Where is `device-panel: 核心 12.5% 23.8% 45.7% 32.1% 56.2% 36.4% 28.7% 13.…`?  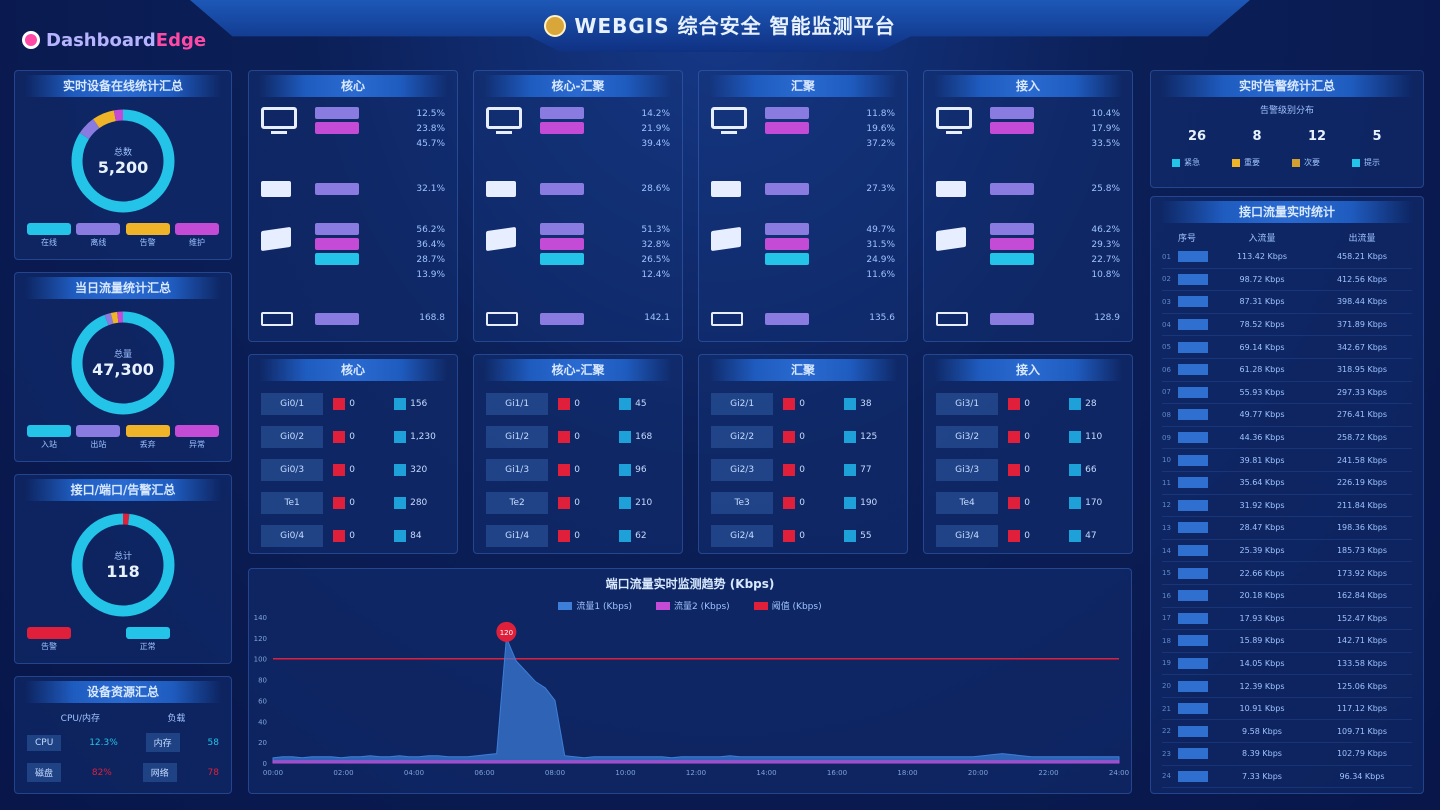 device-panel: 核心 12.5% 23.8% 45.7% 32.1% 56.2% 36.4% 28.7% 13.… is located at coordinates (353, 206).